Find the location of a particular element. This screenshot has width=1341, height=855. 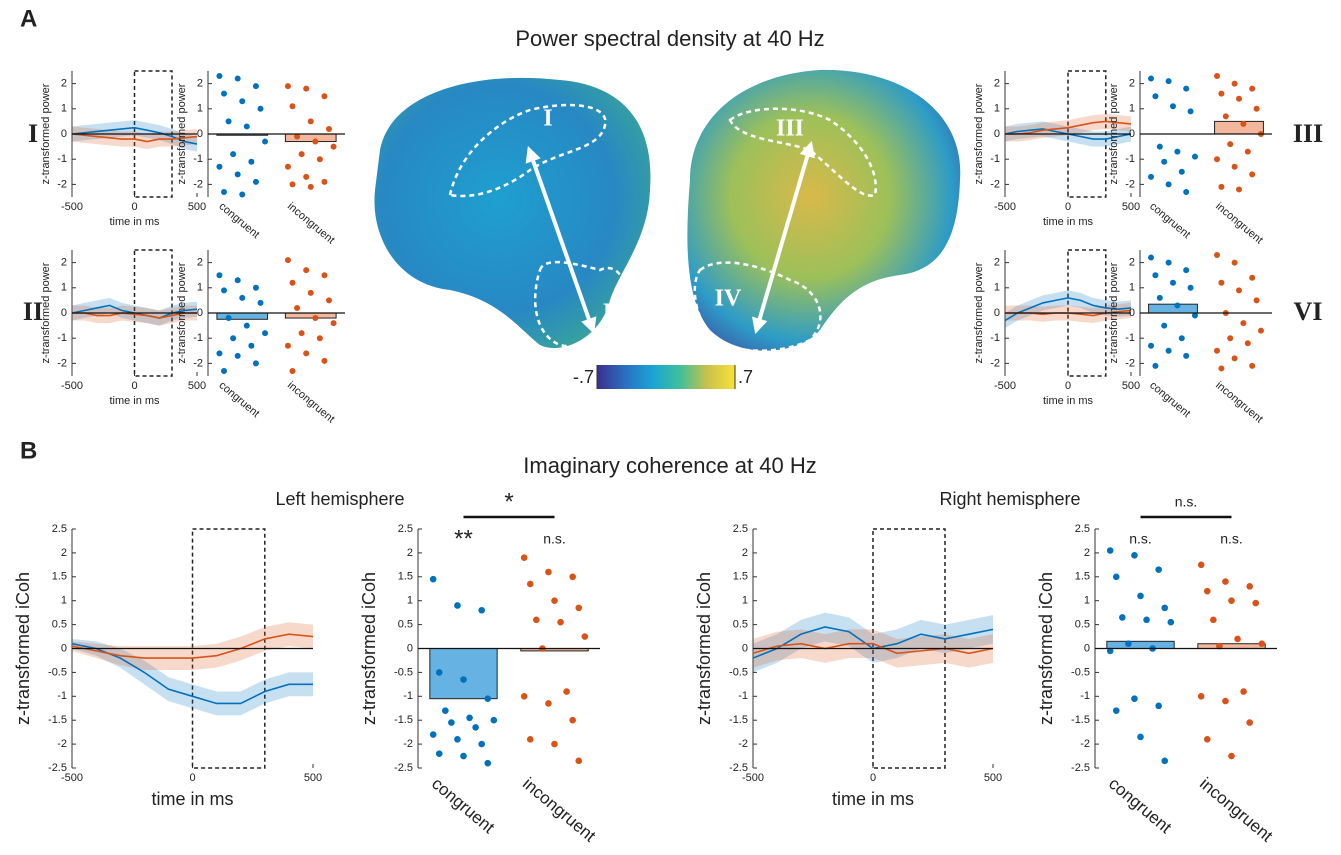

colorbar-label: .7 is located at coordinates (745, 377).